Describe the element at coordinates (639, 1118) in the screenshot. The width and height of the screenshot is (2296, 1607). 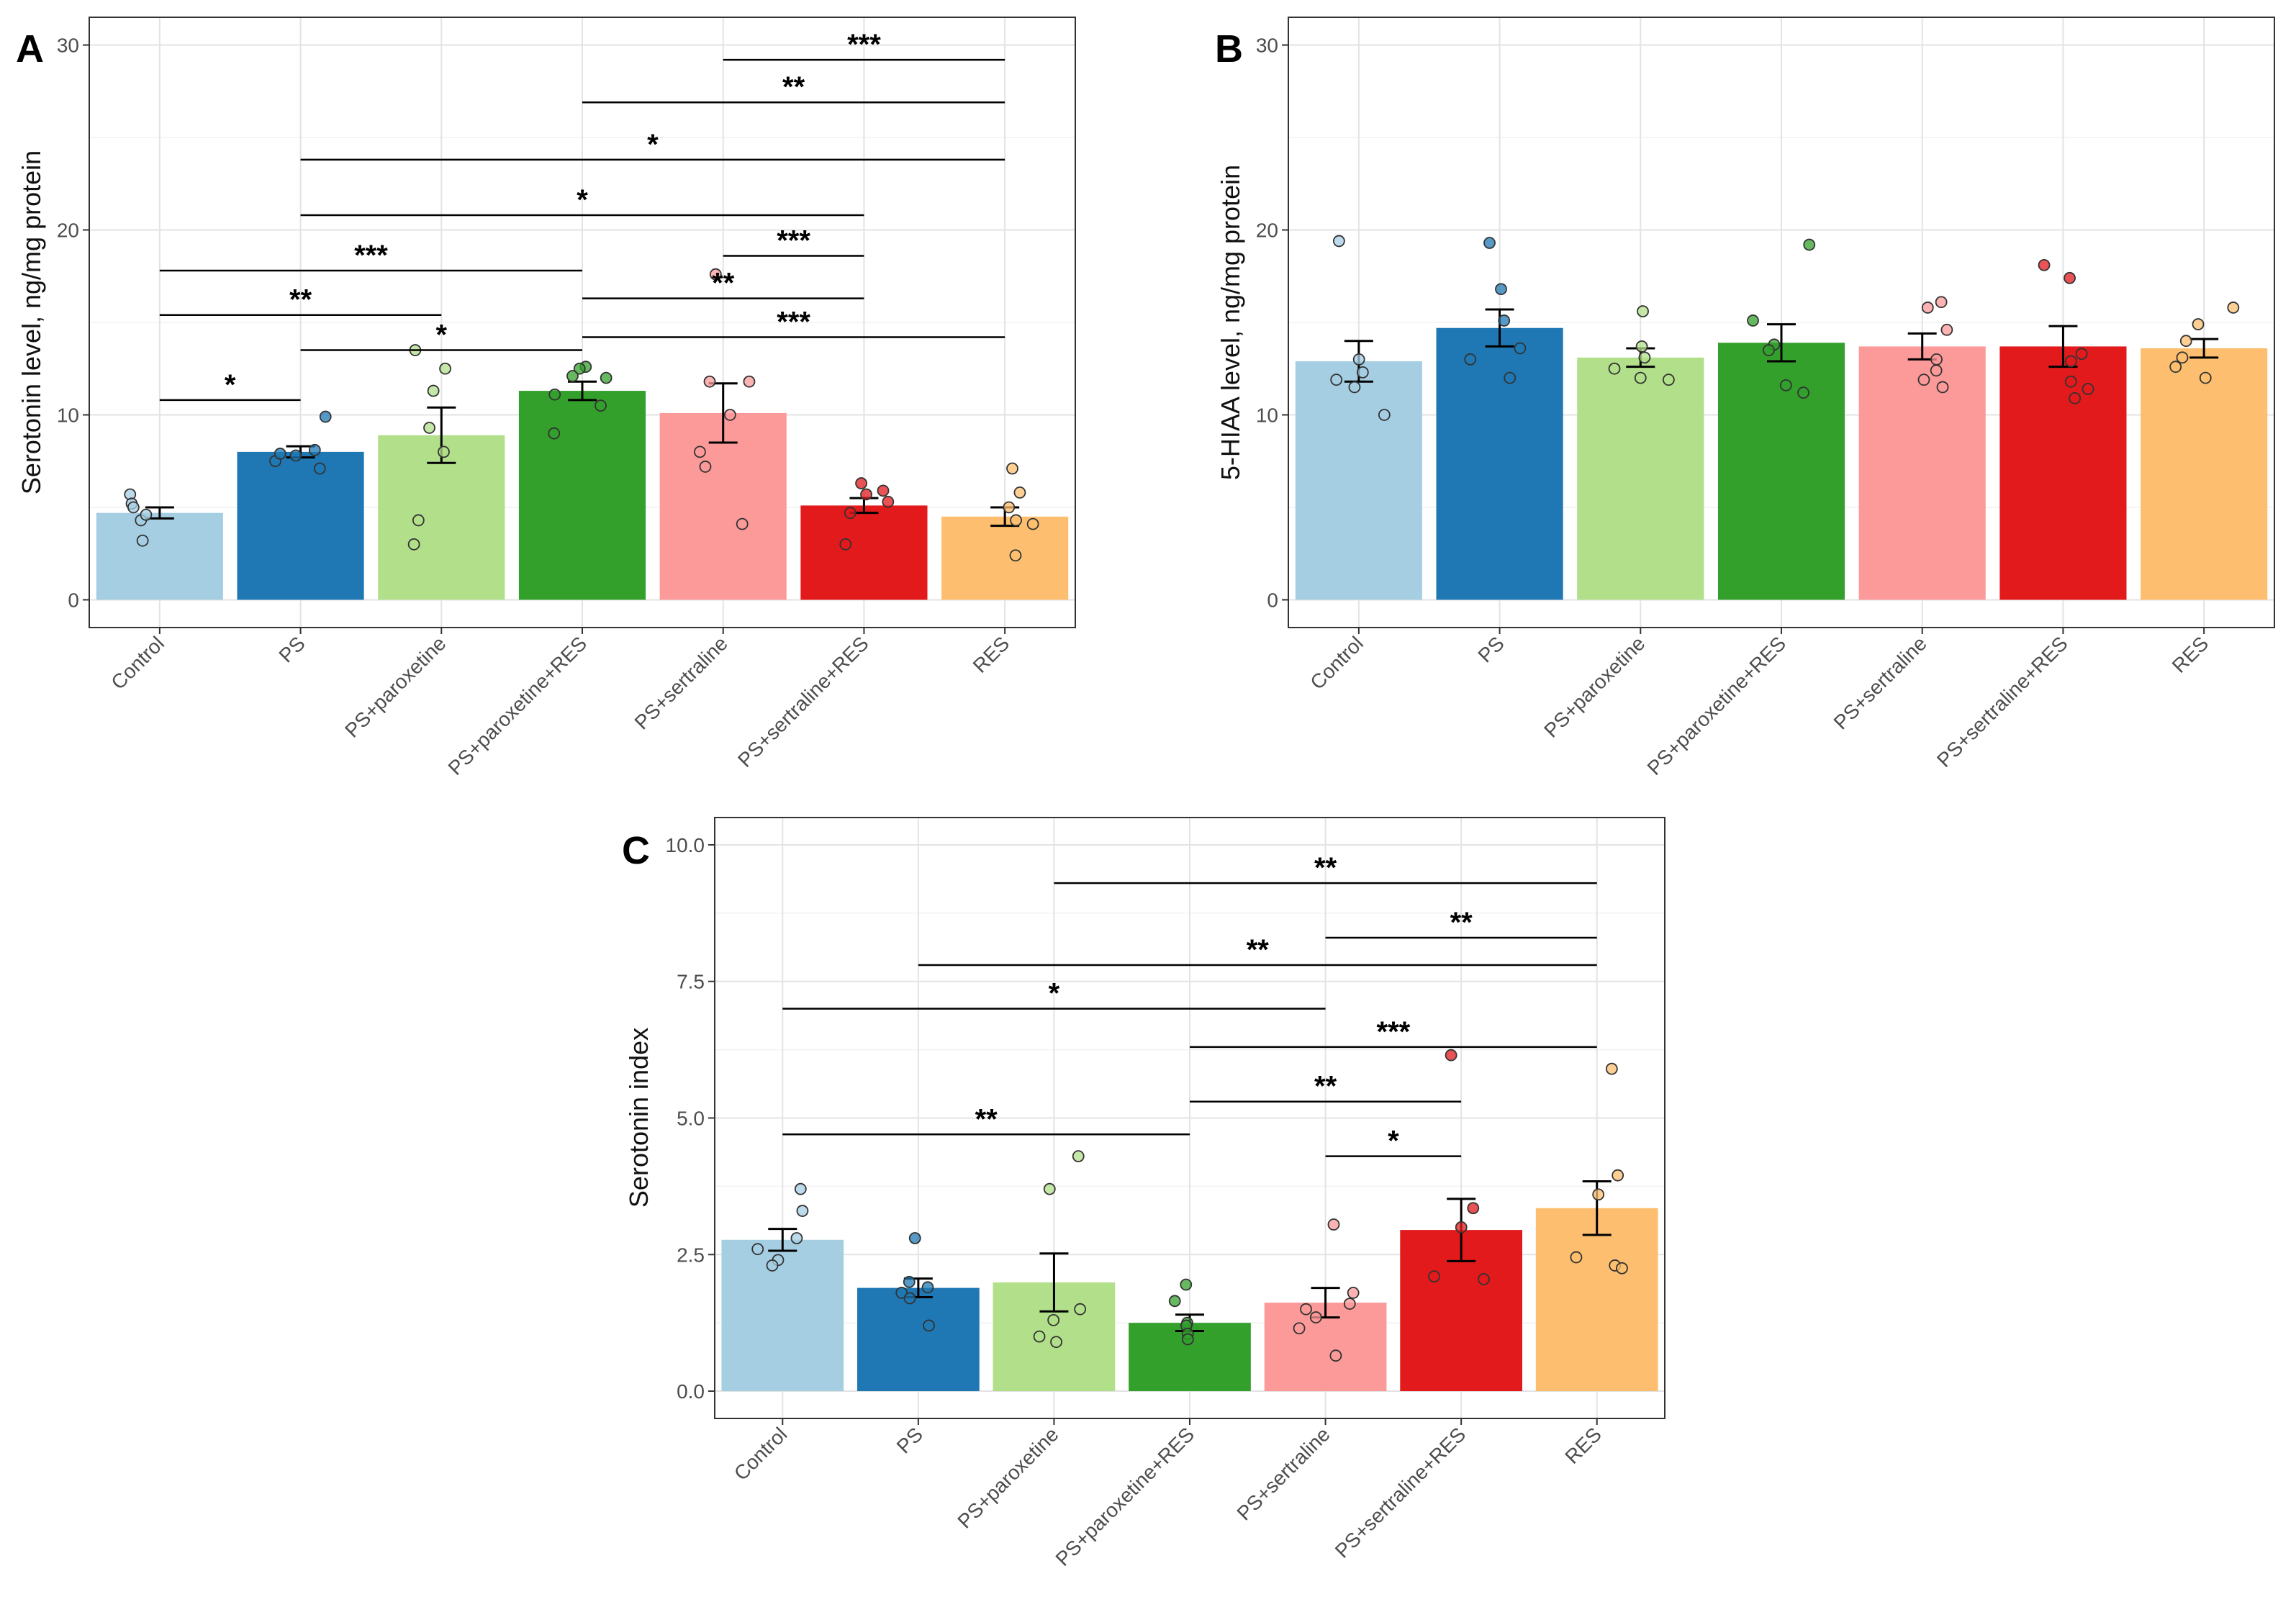
I see `panel-c-y-axis-title: Serotonin index` at that location.